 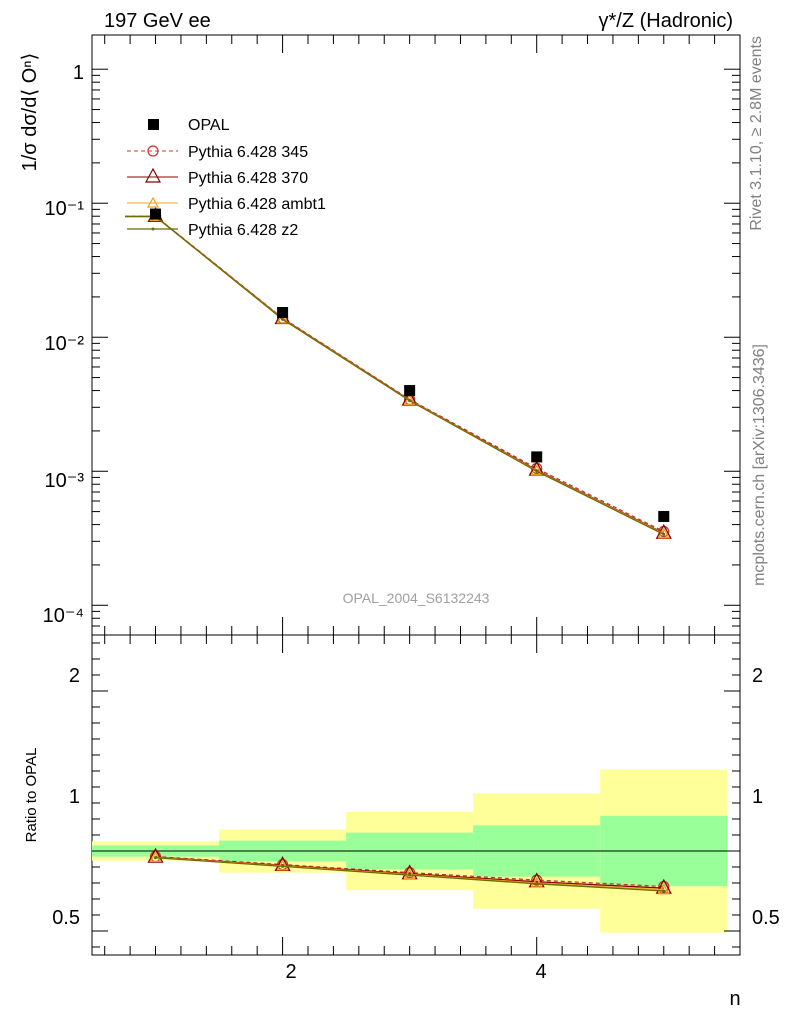 I want to click on ratio-series-line, so click(x=409, y=871).